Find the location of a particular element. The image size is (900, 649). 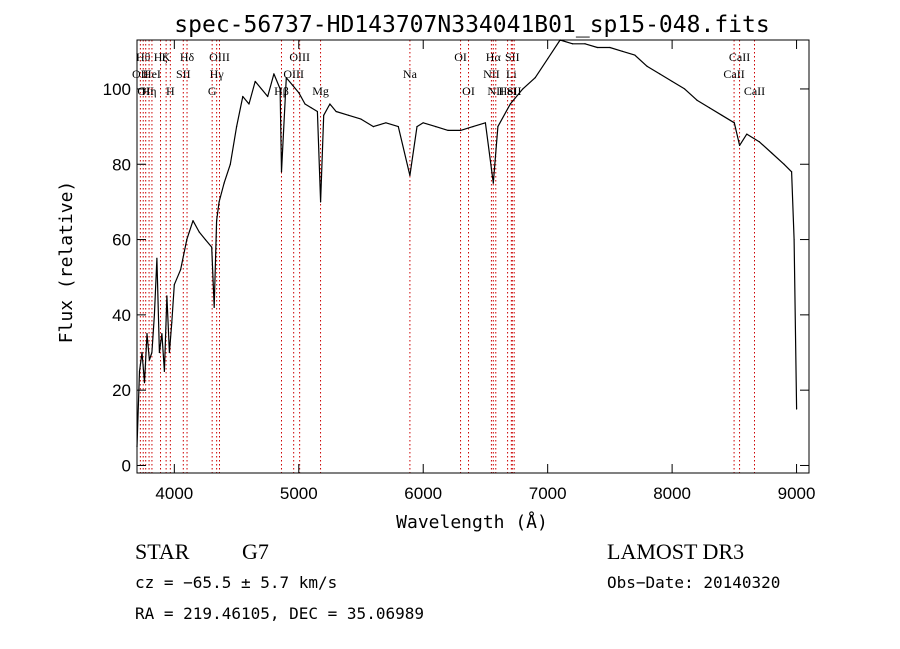

marker-label-8: SII is located at coordinates (183, 74).